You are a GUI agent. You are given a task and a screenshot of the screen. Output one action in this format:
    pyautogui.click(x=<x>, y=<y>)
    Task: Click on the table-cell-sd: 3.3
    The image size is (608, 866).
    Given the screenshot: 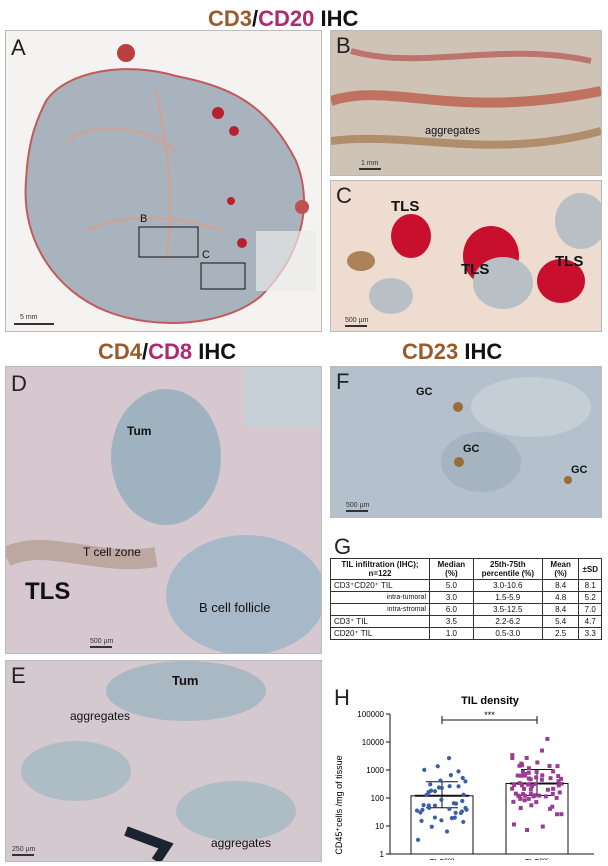 What is the action you would take?
    pyautogui.click(x=590, y=633)
    